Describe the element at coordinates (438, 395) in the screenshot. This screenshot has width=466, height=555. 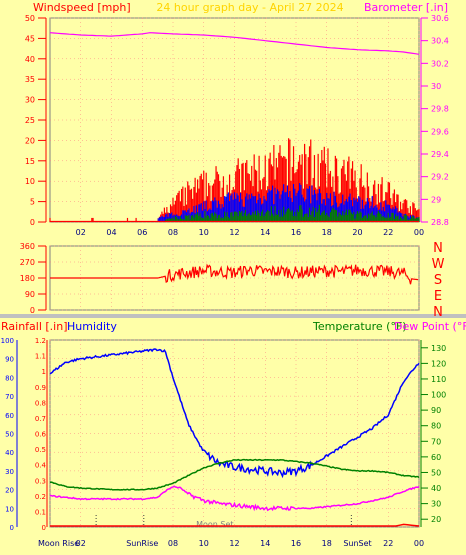
I see `temperature-tick-label: 100` at that location.